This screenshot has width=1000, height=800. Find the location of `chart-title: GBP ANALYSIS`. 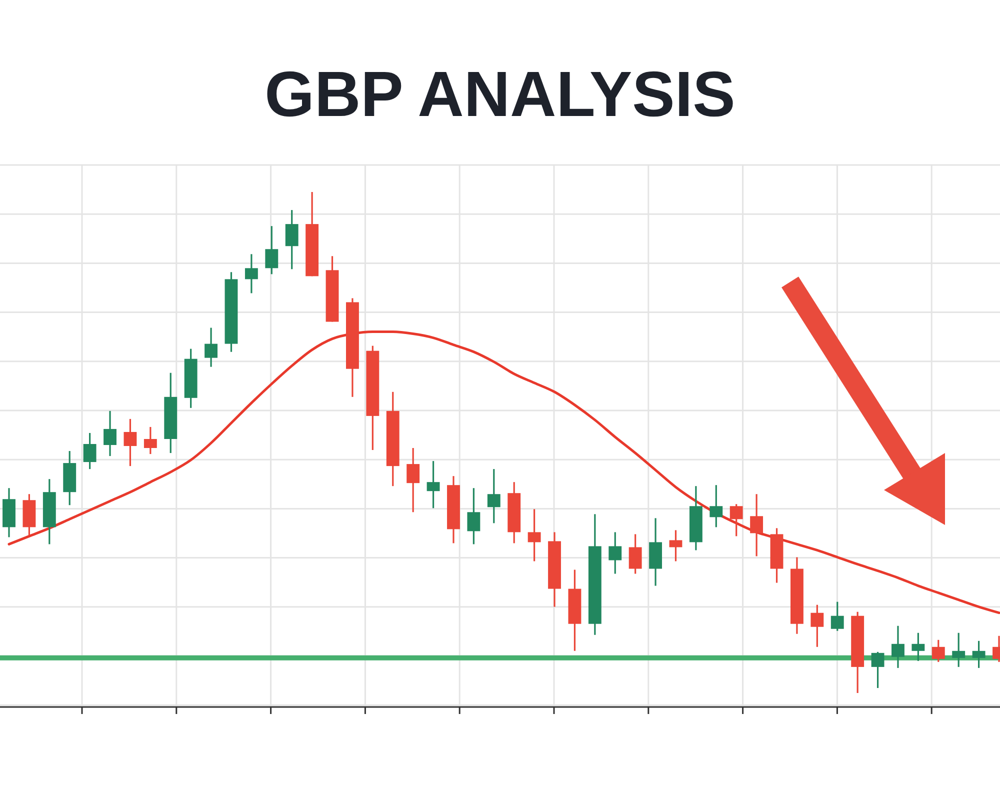

chart-title: GBP ANALYSIS is located at coordinates (500, 94).